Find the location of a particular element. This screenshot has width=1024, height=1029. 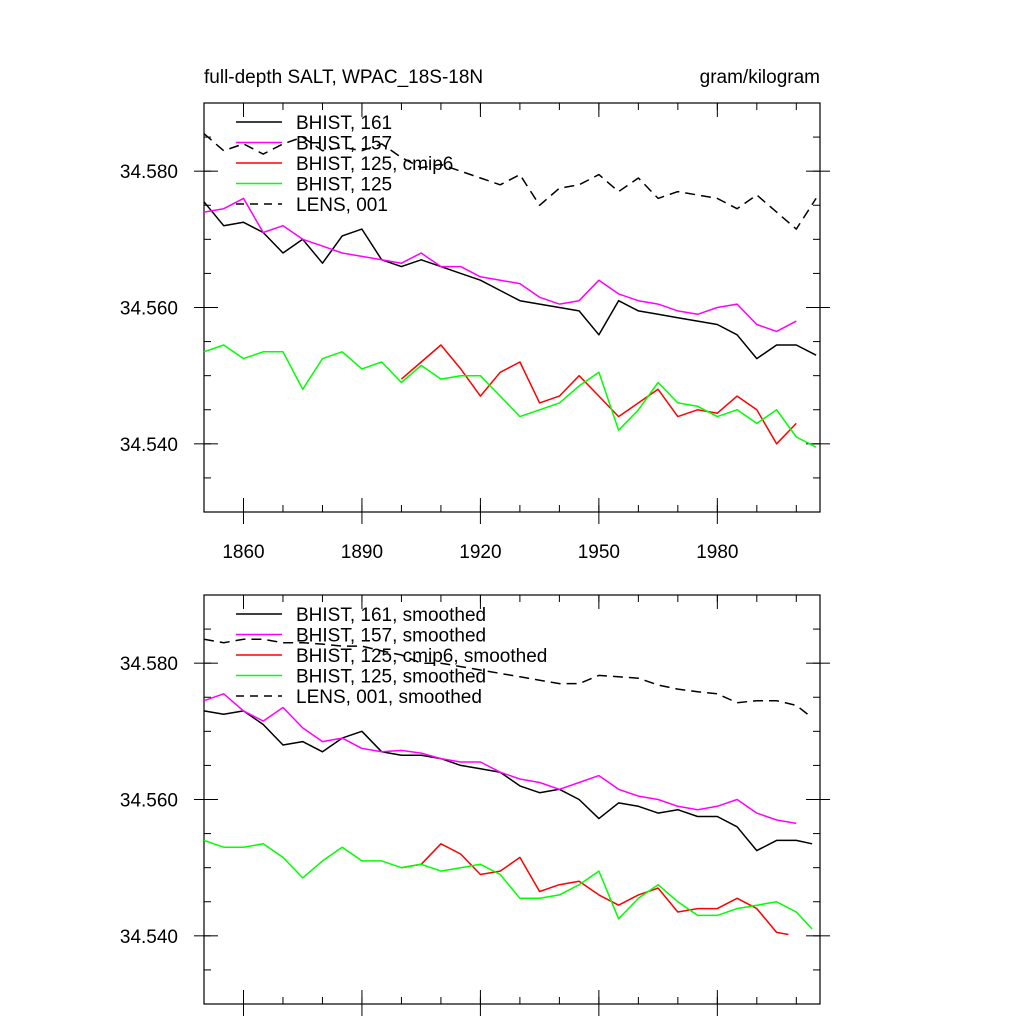

legend-label: BHIST, 125, cmip6, smoothed is located at coordinates (421, 656).